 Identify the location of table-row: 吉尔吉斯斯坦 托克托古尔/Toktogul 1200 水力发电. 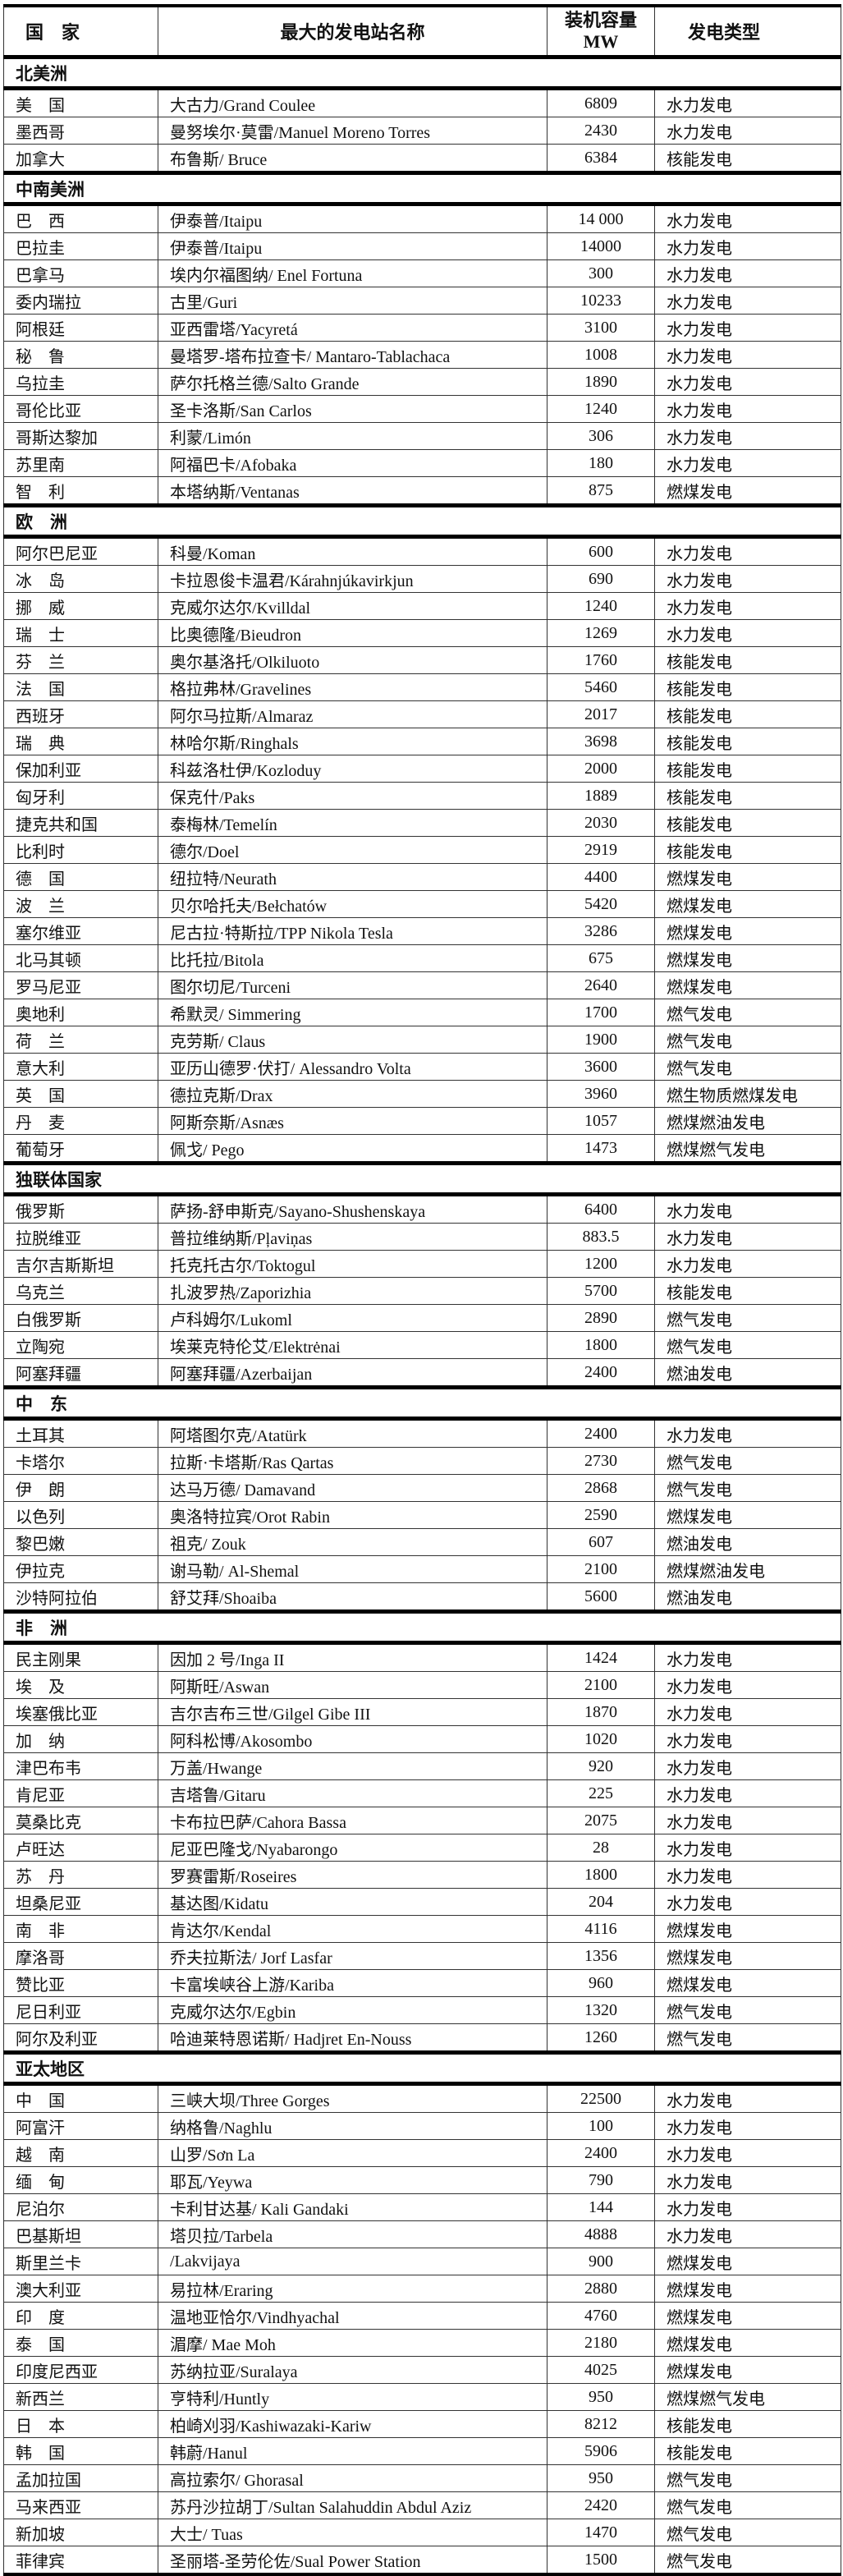
(422, 1264).